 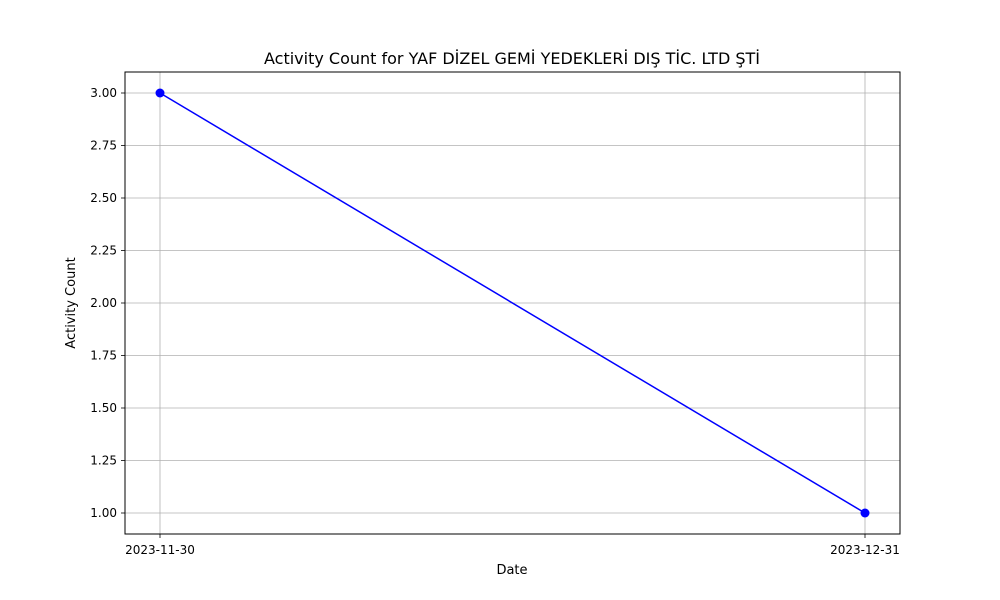 I want to click on x-tick-label: 2023-12-31, so click(x=865, y=550).